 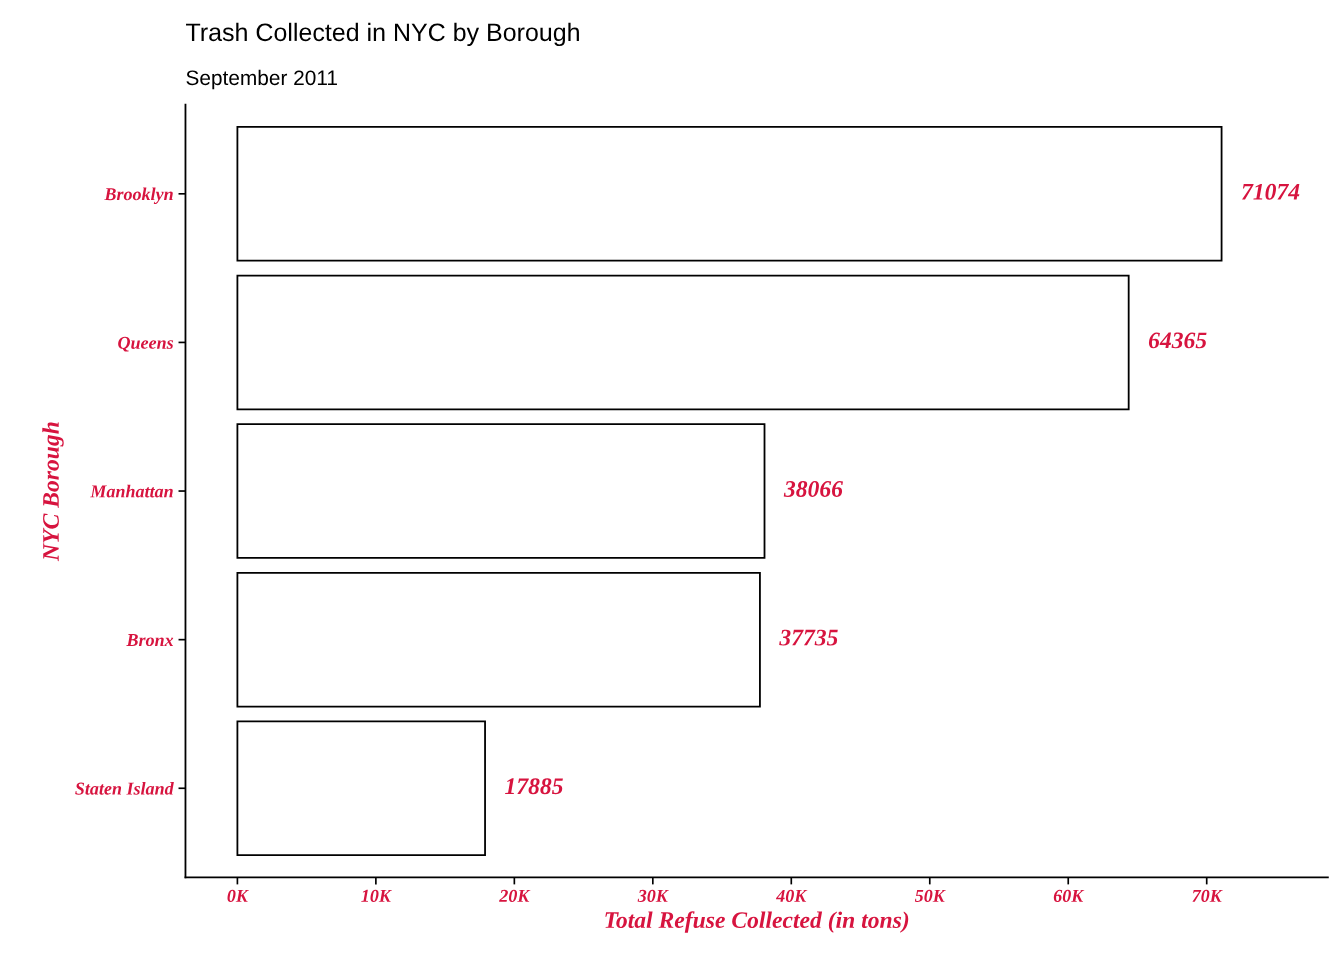 What do you see at coordinates (1069, 895) in the screenshot?
I see `x-tick-label: 60K` at bounding box center [1069, 895].